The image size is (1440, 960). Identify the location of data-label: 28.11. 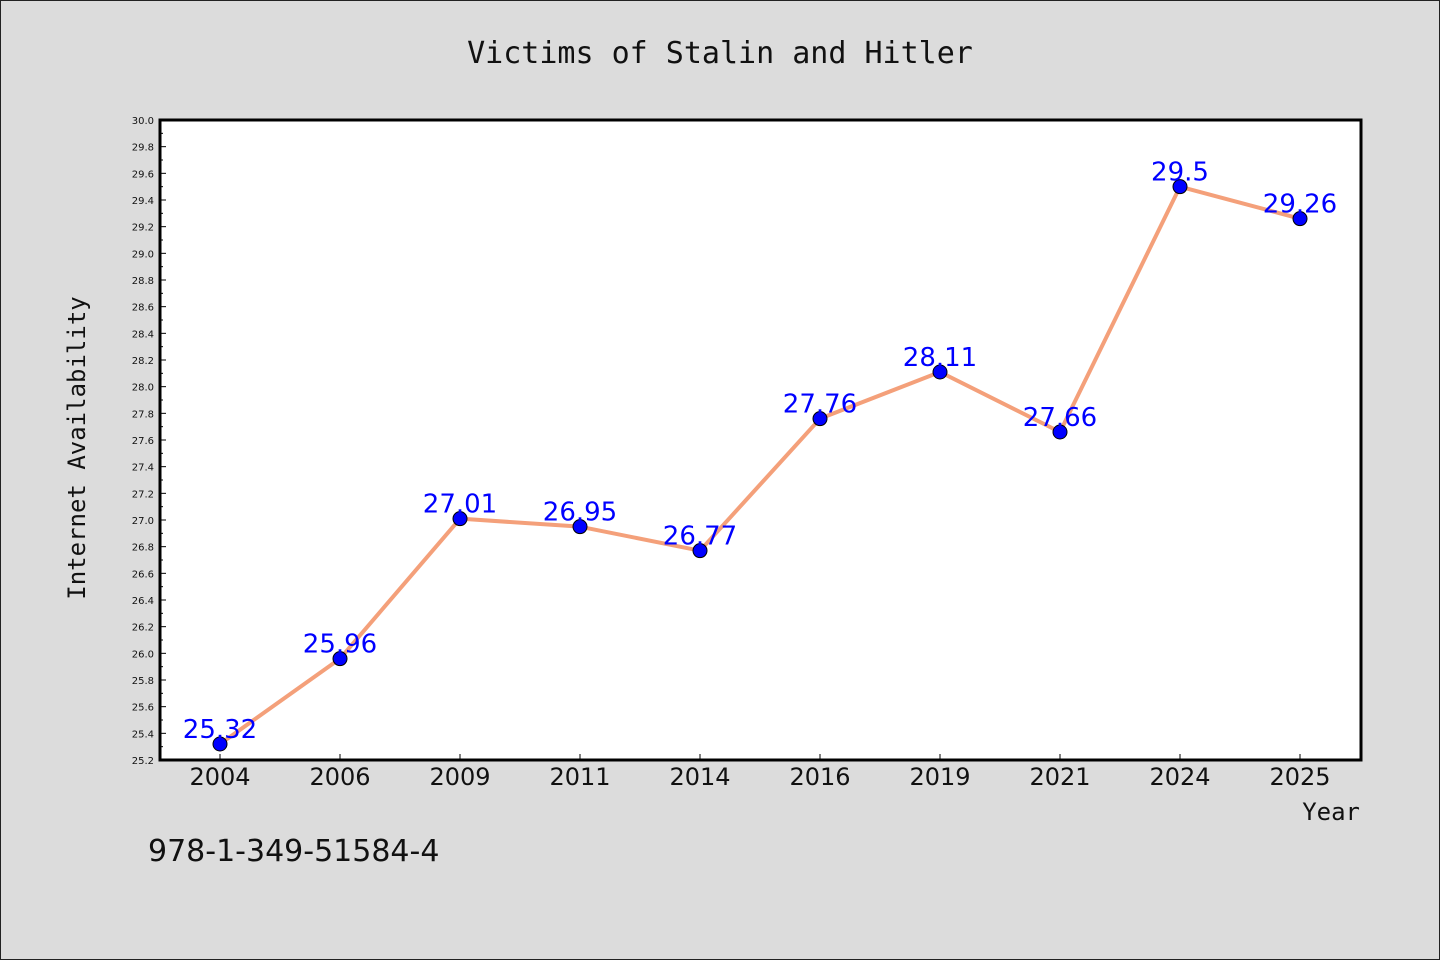
(940, 358).